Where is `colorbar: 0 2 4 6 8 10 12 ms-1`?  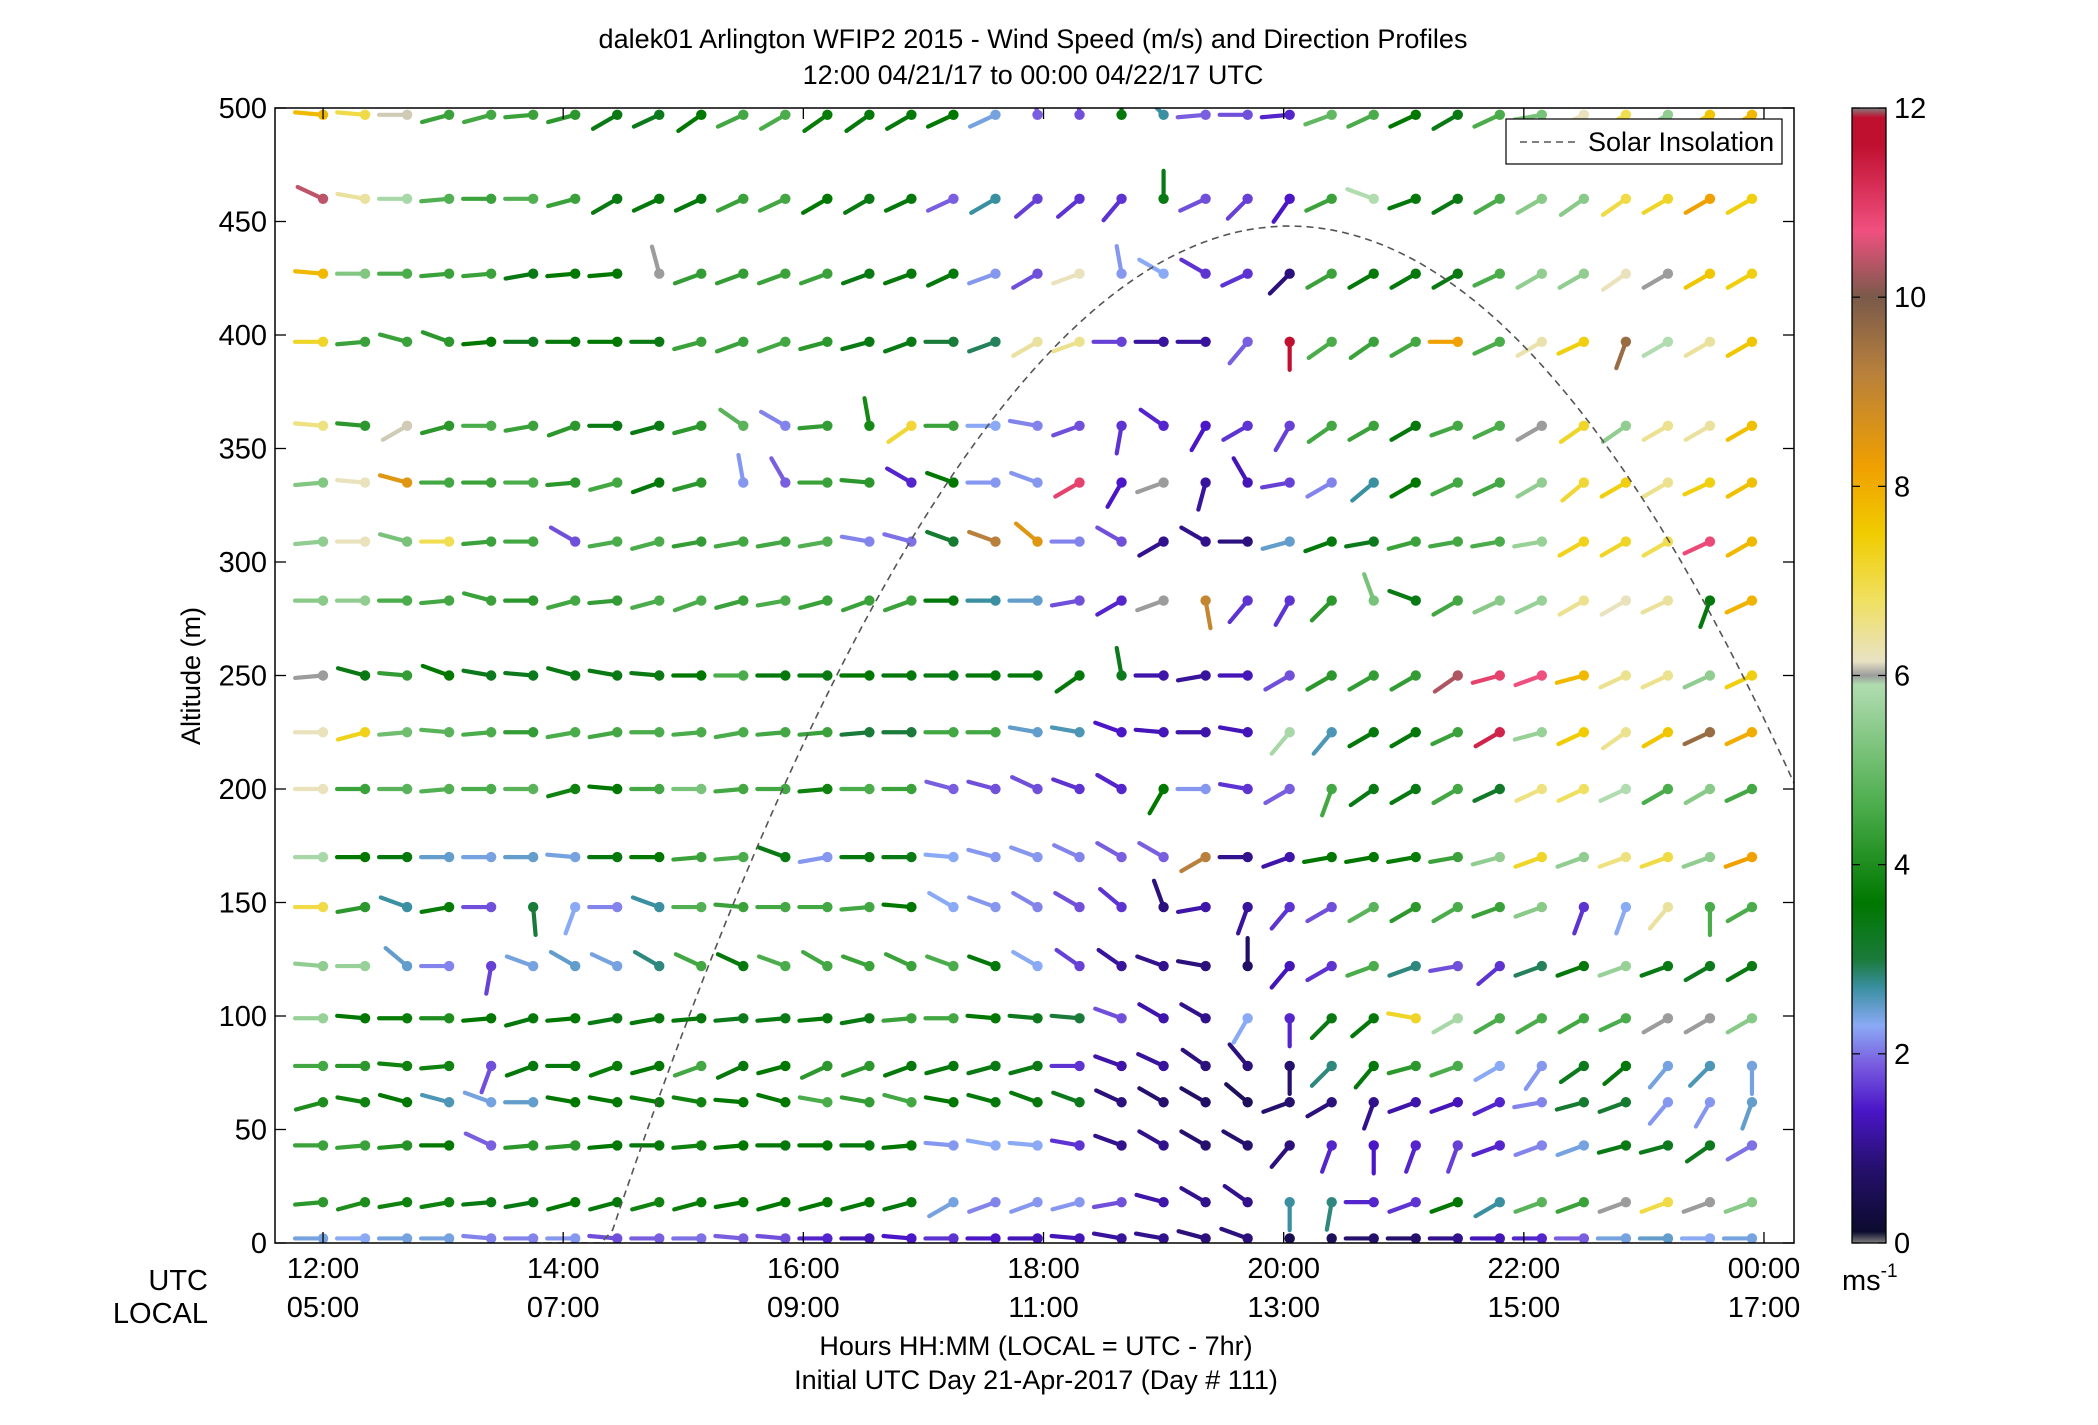 colorbar: 0 2 4 6 8 10 12 ms-1 is located at coordinates (1884, 695).